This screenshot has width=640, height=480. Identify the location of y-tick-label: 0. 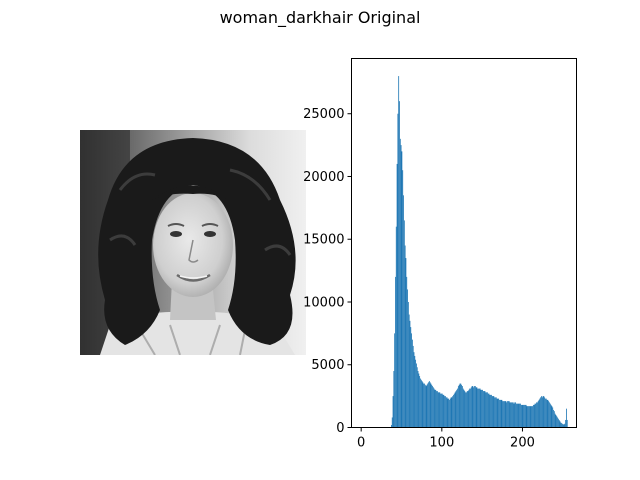
(340, 428).